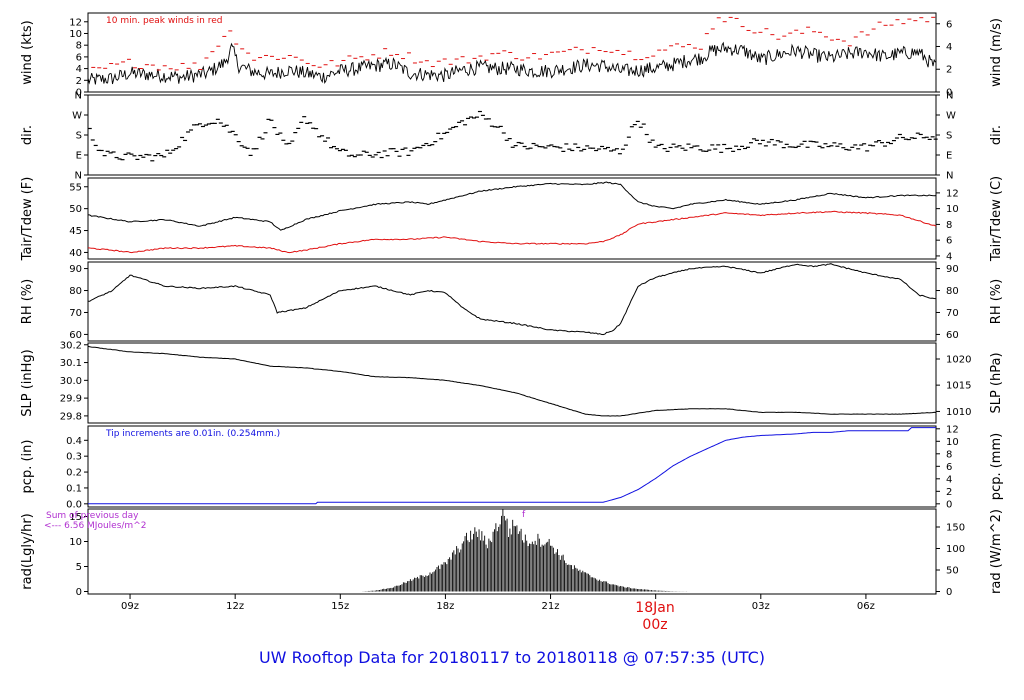 This screenshot has height=700, width=1024. What do you see at coordinates (952, 571) in the screenshot?
I see `tick-label-right-rad: 50` at bounding box center [952, 571].